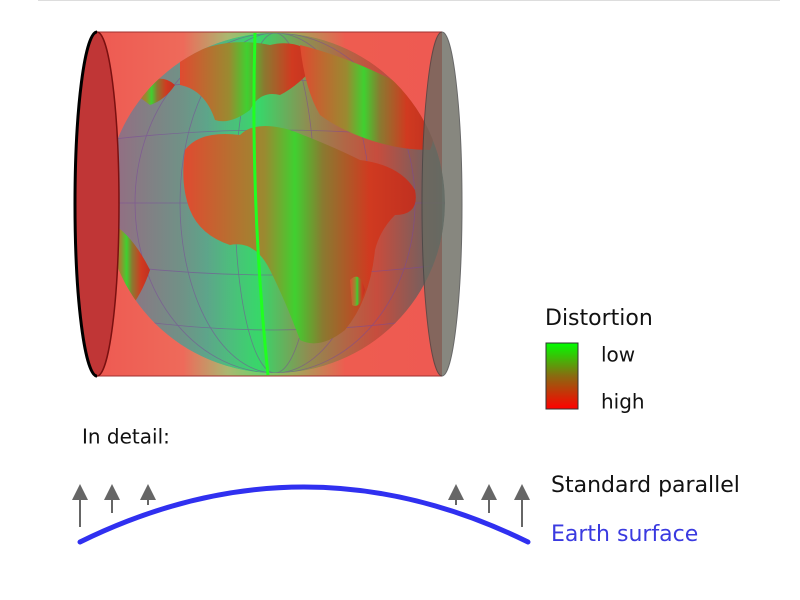 The height and width of the screenshot is (600, 800). I want to click on earth-surface-curve, so click(304, 514).